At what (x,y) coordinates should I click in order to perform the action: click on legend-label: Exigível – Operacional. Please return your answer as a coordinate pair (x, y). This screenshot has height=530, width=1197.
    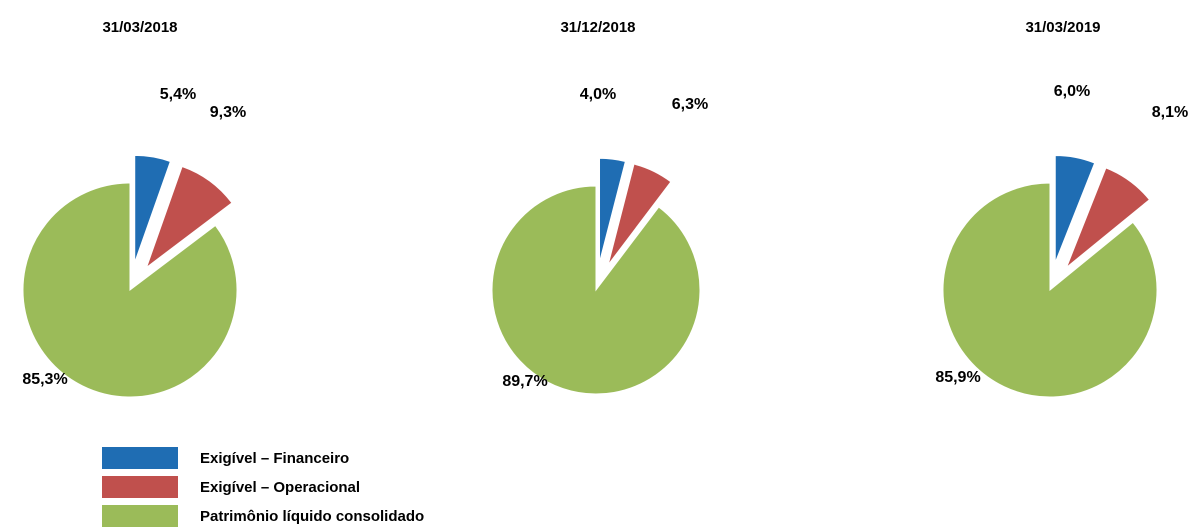
    Looking at the image, I should click on (280, 487).